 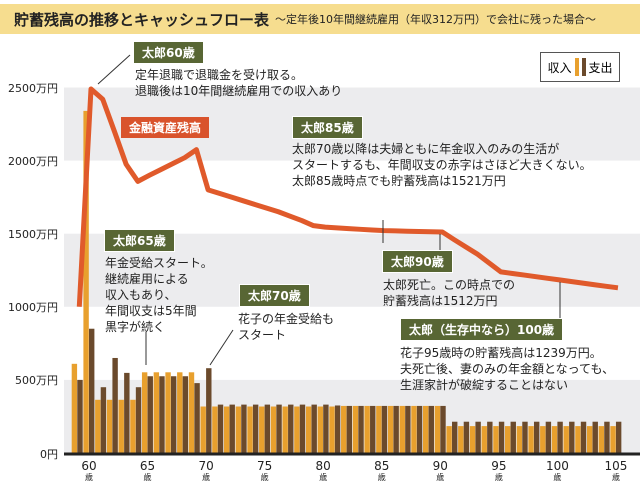 I want to click on x-tick-label: 70 歳, so click(x=206, y=472).